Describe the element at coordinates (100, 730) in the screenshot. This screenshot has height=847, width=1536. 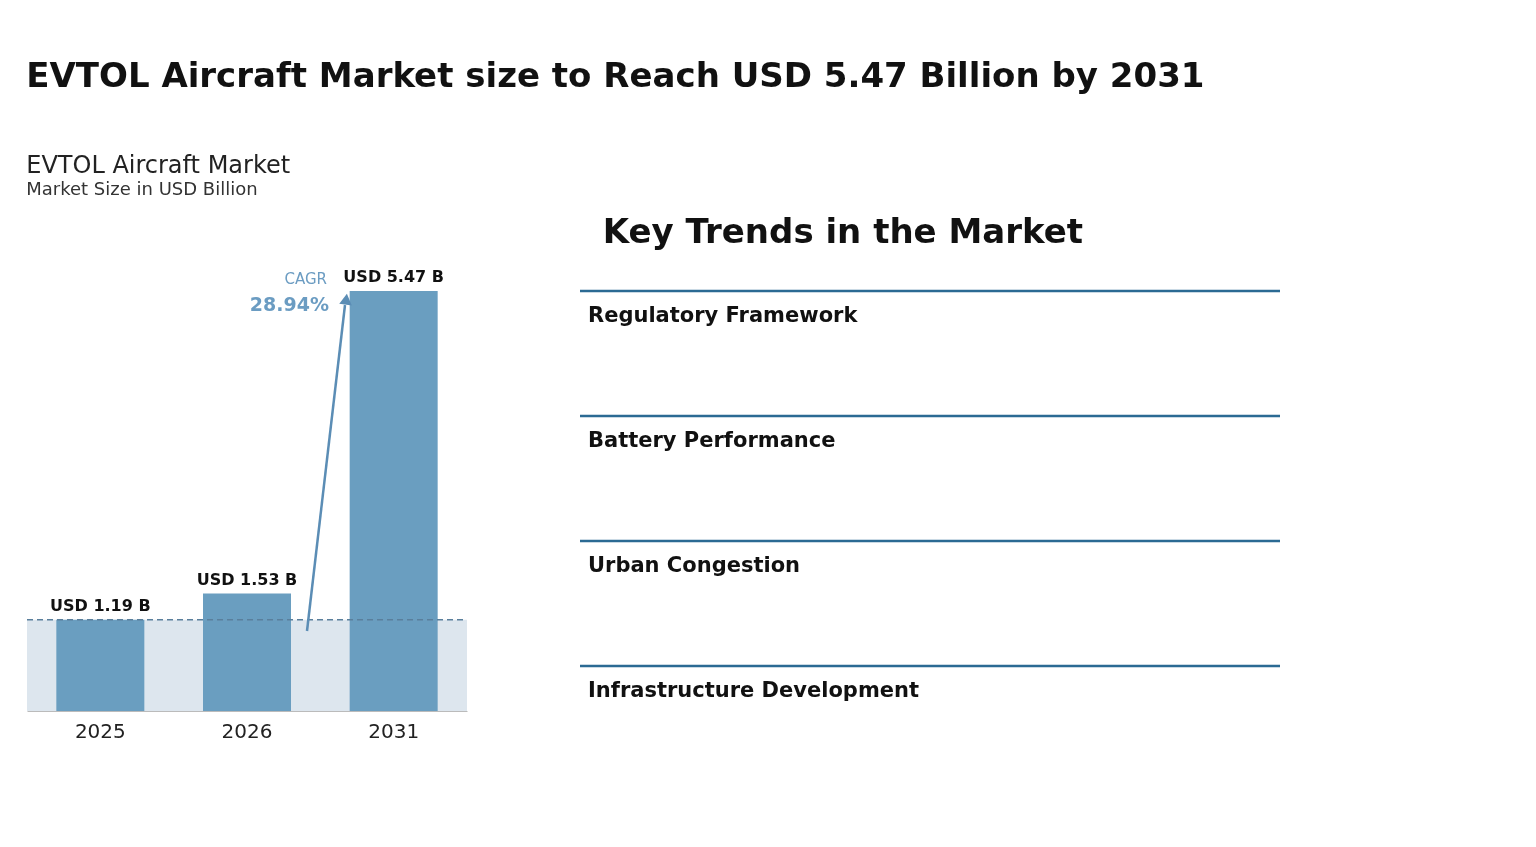
I see `x-tick-label: 2025` at that location.